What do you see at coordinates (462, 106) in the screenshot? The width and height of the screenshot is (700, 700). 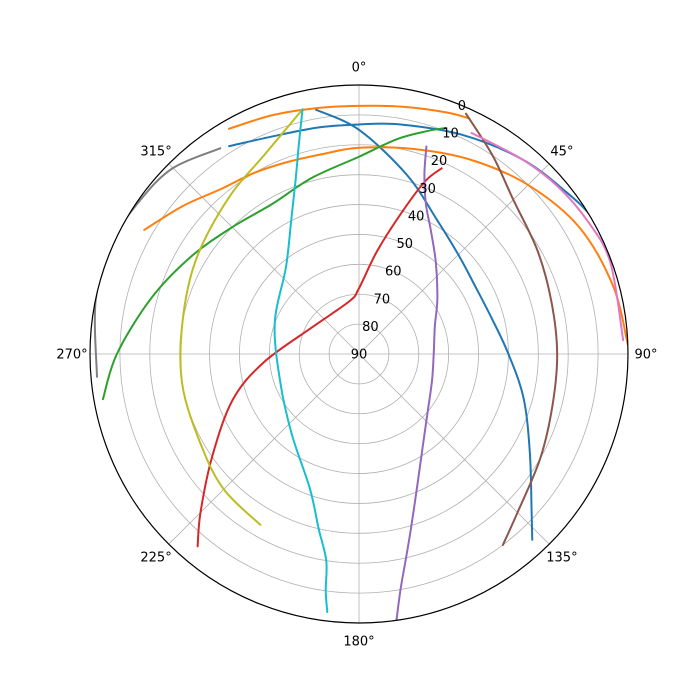 I see `r-tick-label: 0` at bounding box center [462, 106].